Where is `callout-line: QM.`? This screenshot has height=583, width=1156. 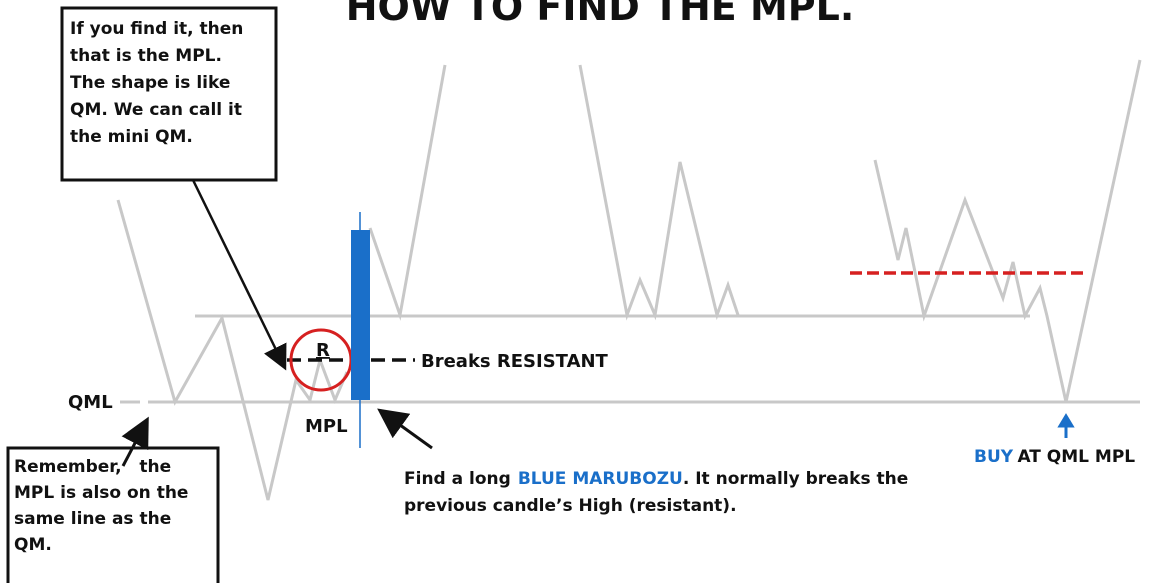
callout-line: QM. is located at coordinates (33, 545).